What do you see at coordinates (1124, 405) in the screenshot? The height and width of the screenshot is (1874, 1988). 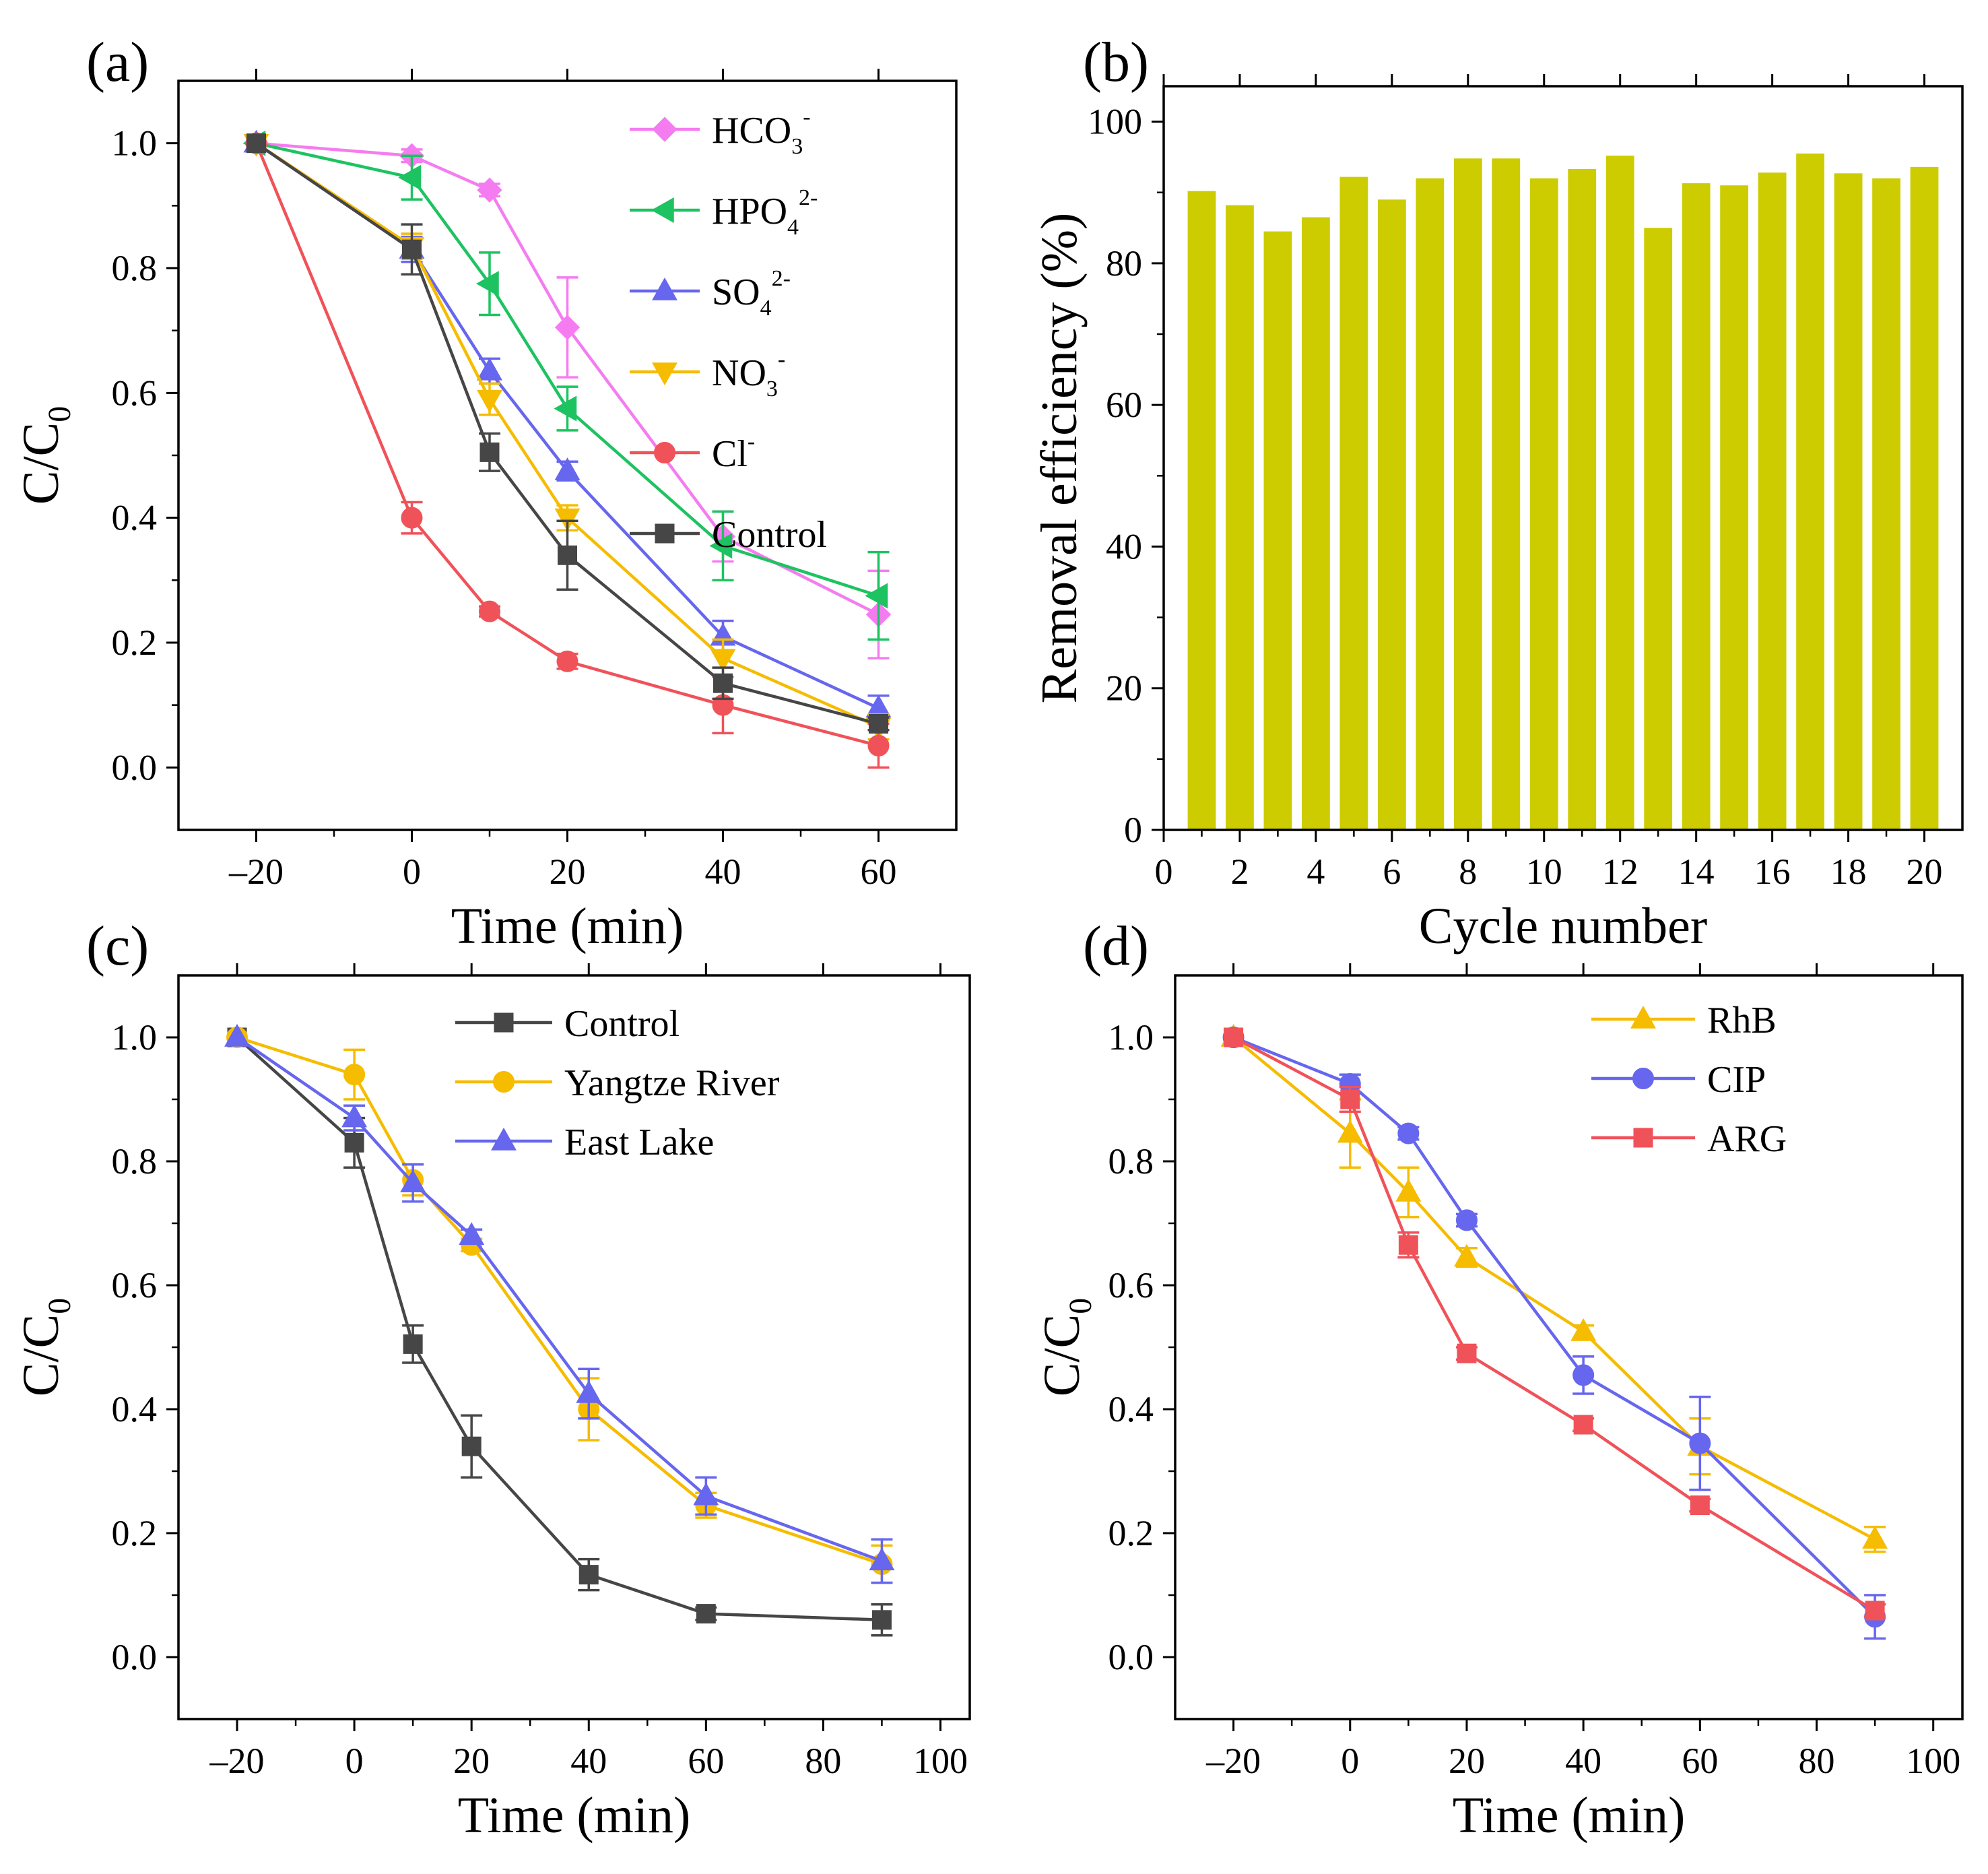 I see `y-tick-label: 60` at bounding box center [1124, 405].